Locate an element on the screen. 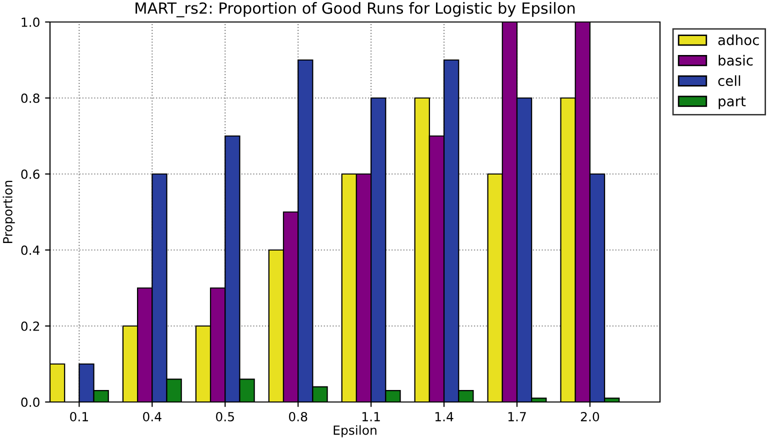 Image resolution: width=769 pixels, height=441 pixels. x-tick-label: 0.4 is located at coordinates (152, 417).